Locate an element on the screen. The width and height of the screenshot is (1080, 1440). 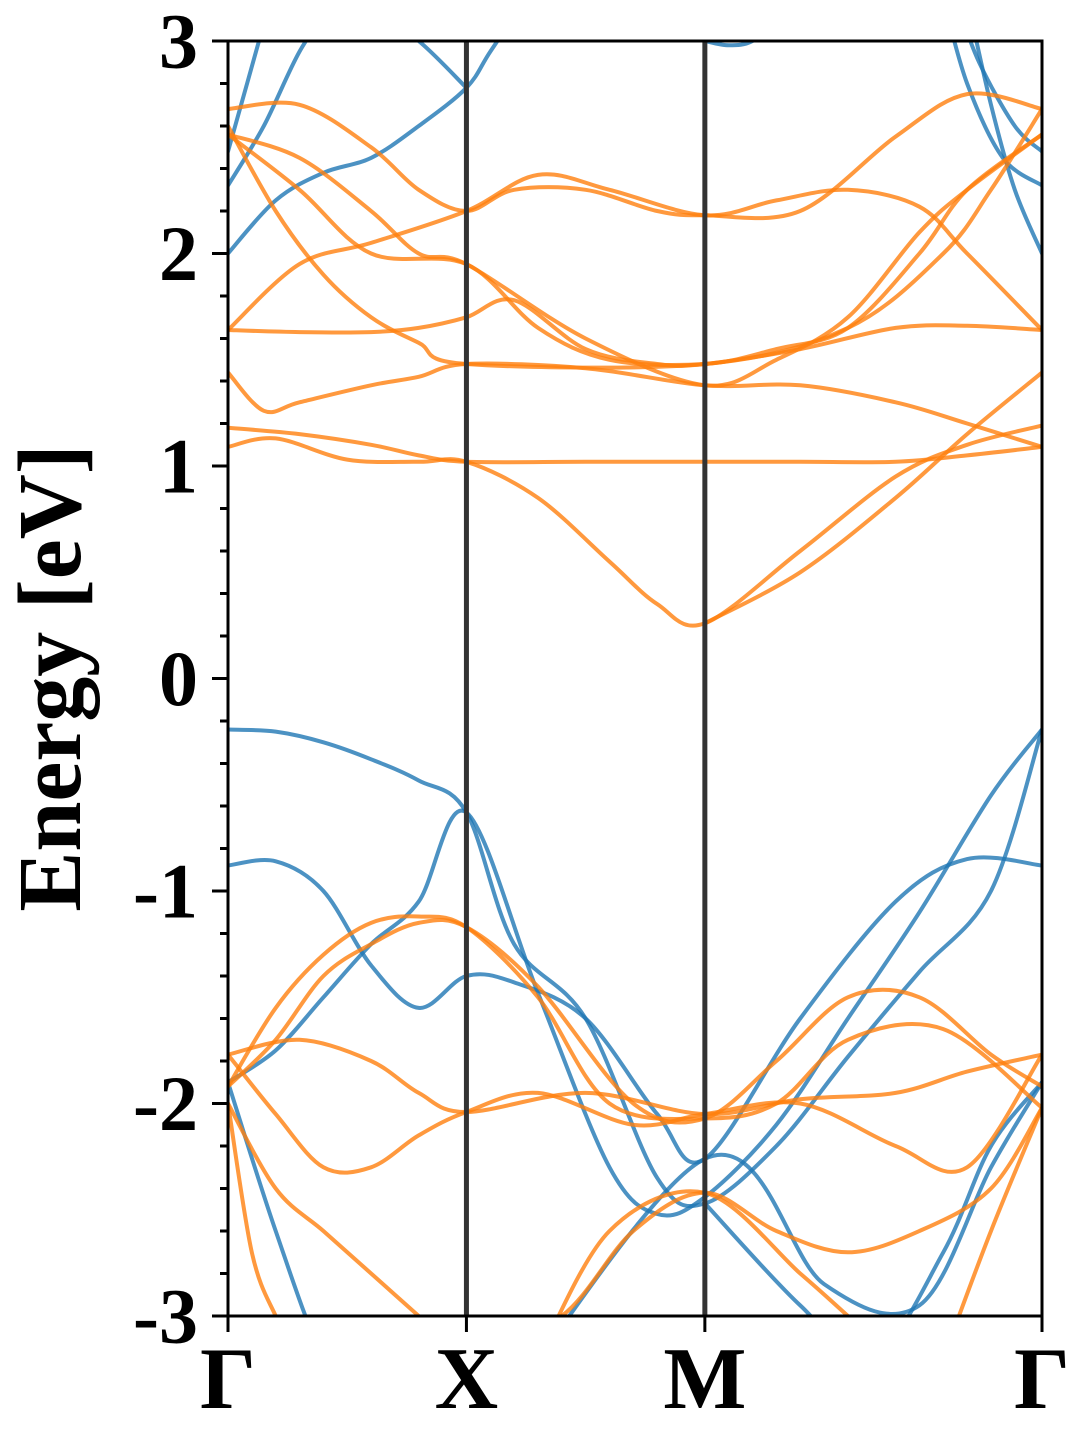
y-tick-label: -1 is located at coordinates (165, 891).